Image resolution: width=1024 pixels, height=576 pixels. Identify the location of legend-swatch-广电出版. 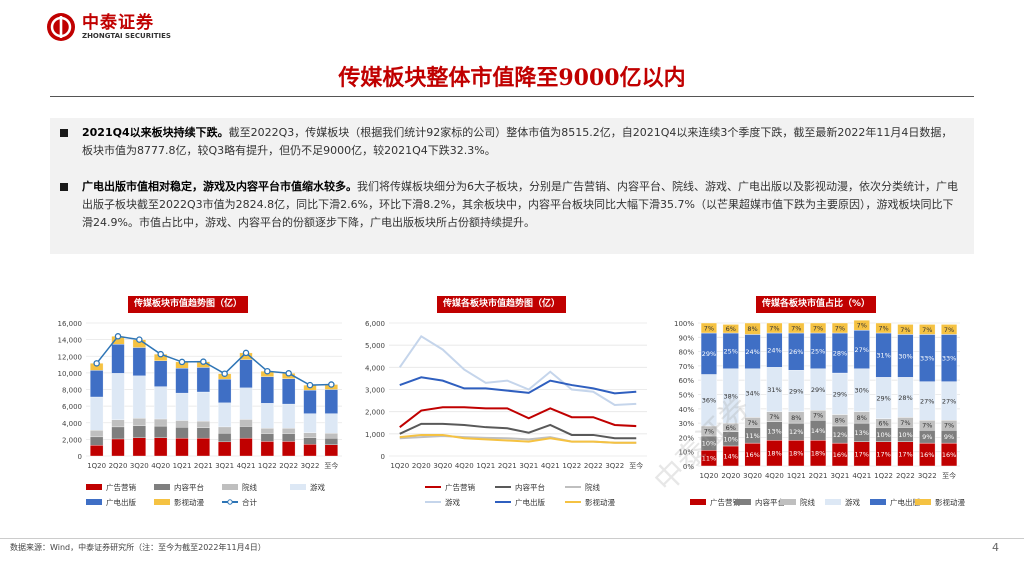
(94, 502).